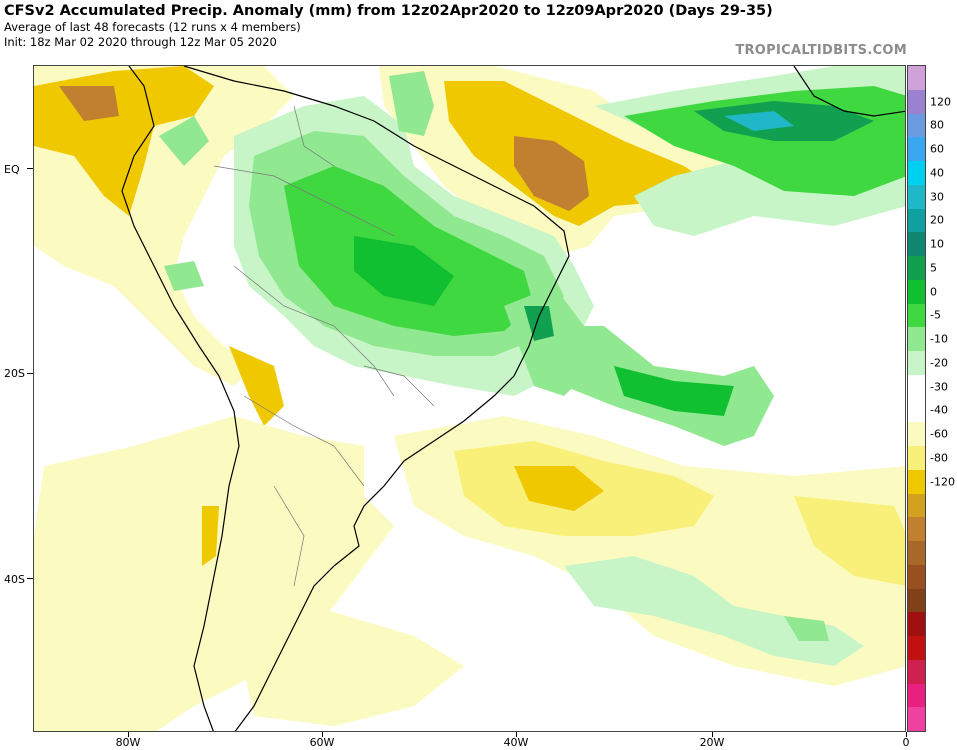 Image resolution: width=957 pixels, height=750 pixels. I want to click on lon-label-0: 0, so click(906, 742).